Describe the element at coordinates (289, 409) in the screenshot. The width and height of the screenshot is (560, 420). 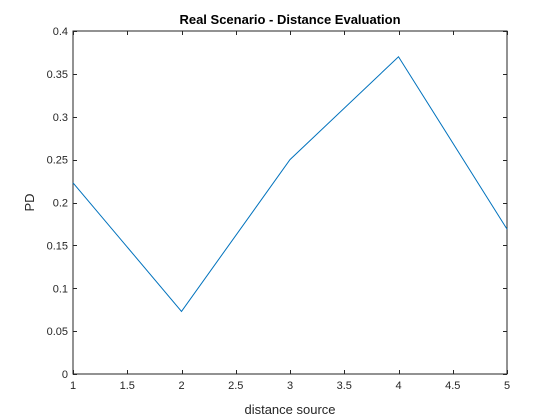
I see `x-axis-label: distance source` at that location.